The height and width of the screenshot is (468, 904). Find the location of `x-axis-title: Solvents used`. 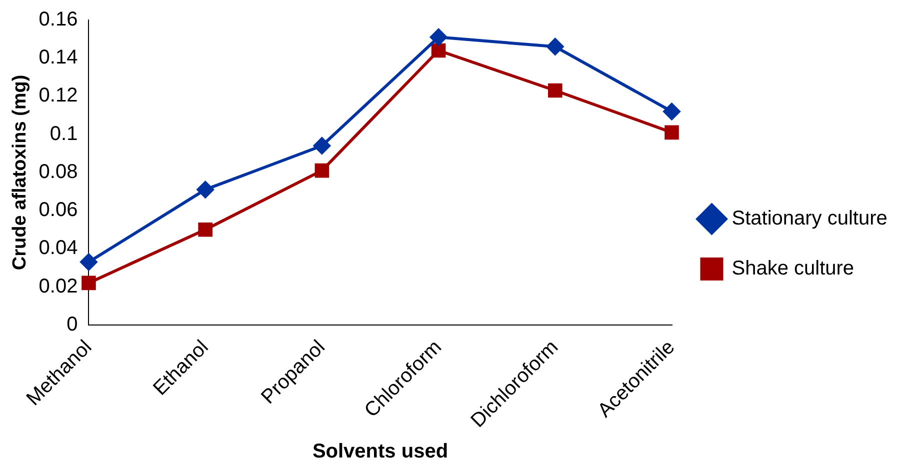

x-axis-title: Solvents used is located at coordinates (380, 451).